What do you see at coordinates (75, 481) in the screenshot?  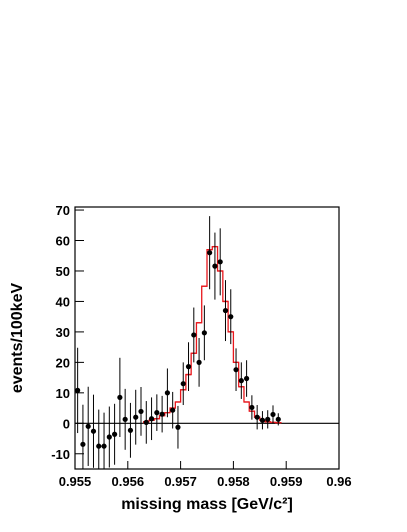 I see `x-tick-label: 0.955` at bounding box center [75, 481].